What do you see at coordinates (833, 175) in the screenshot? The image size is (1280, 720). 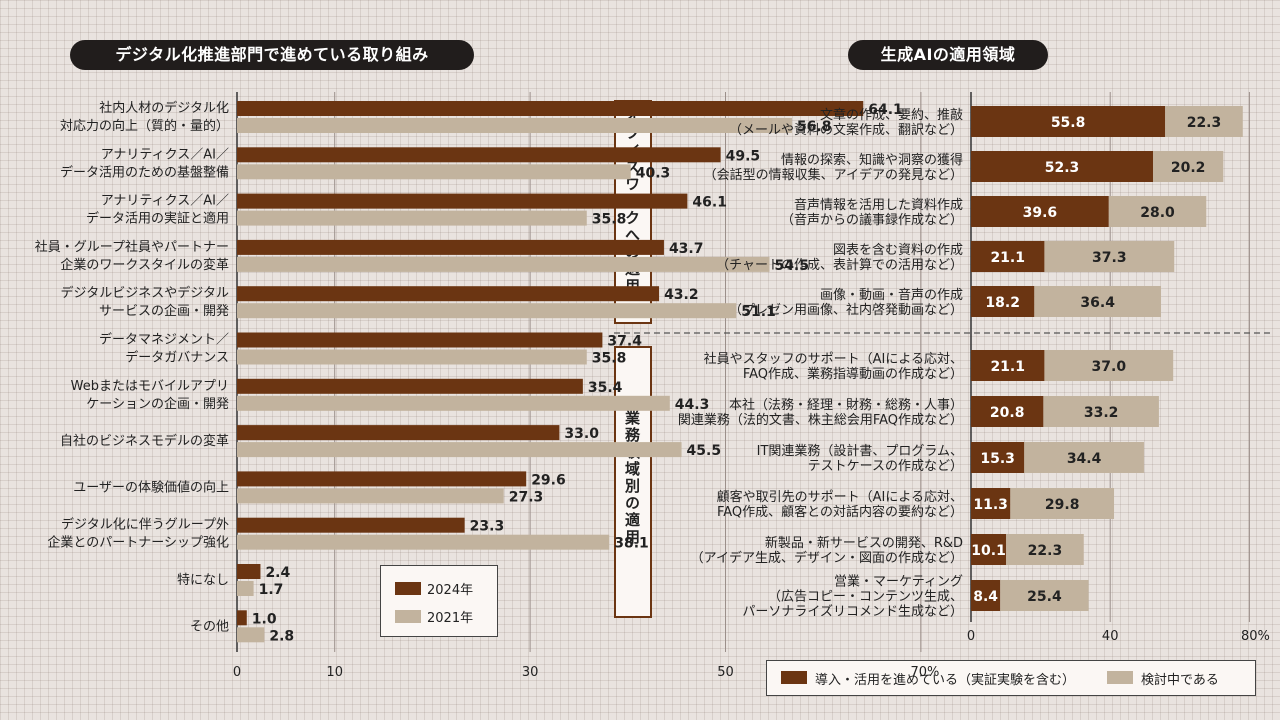 I see `right-category-label: （会話型の情報収集、アイデアの発見など）` at bounding box center [833, 175].